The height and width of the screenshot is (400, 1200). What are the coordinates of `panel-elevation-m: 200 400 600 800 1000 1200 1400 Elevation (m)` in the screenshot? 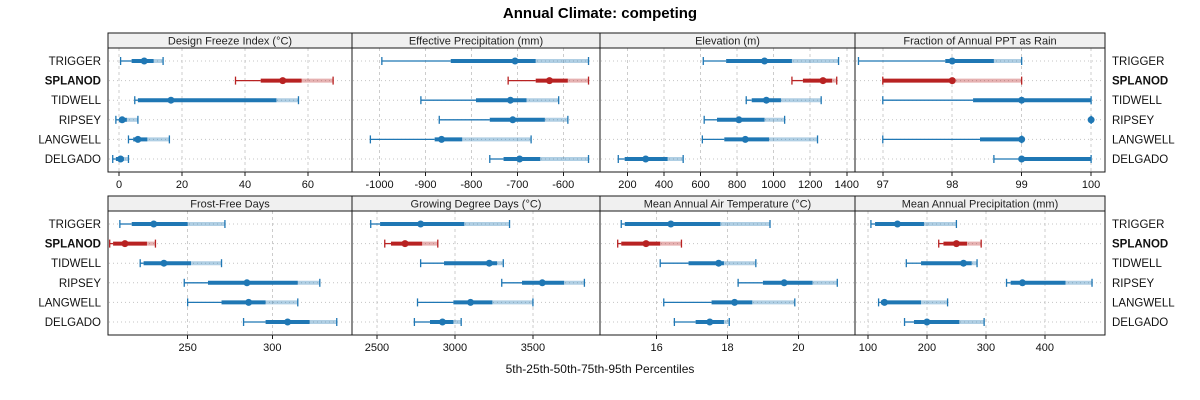 It's located at (729, 111).